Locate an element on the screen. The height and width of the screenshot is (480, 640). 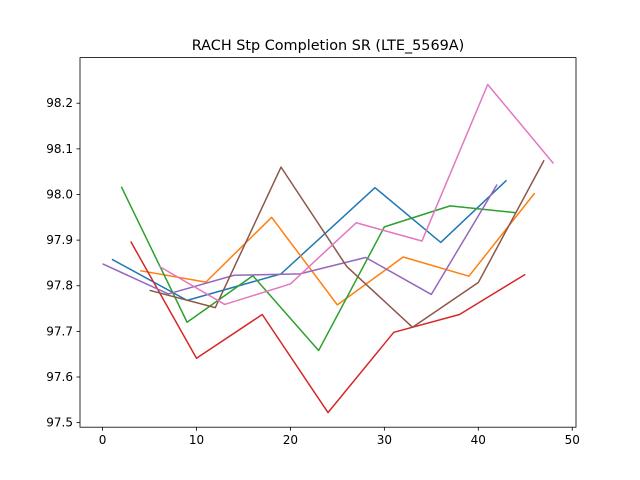
y-tick-label: 97.8 is located at coordinates (59, 286).